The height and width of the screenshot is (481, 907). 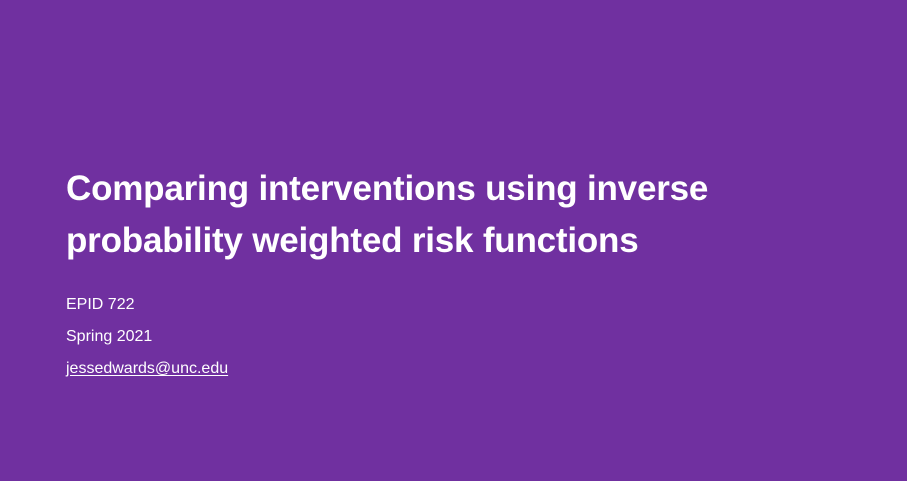 What do you see at coordinates (100, 304) in the screenshot?
I see `course-code: EPID 722` at bounding box center [100, 304].